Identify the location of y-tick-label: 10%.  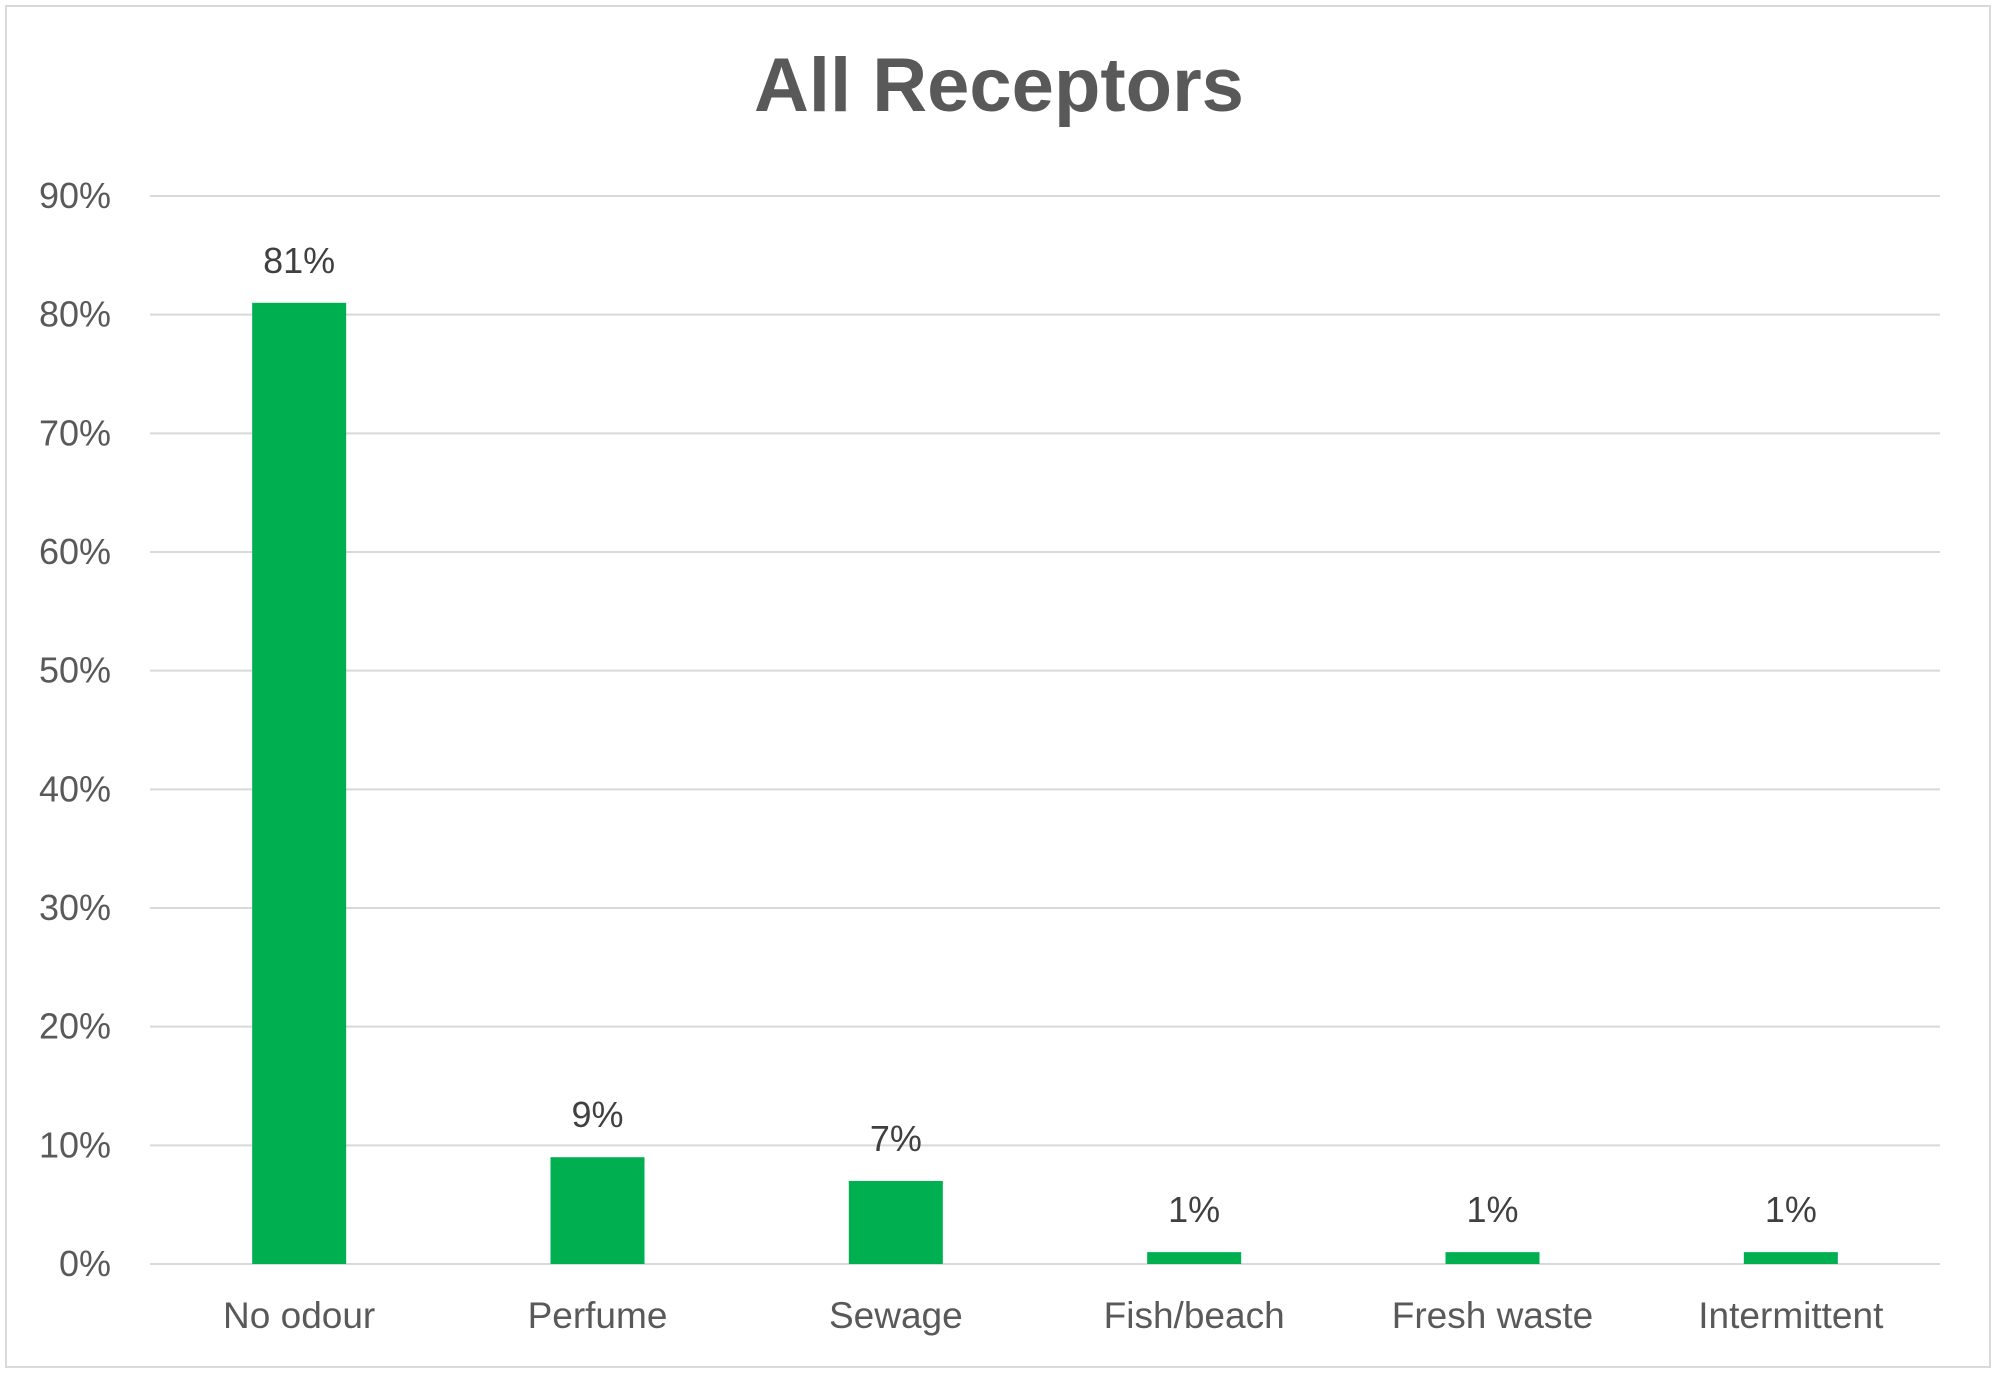
(75, 1144).